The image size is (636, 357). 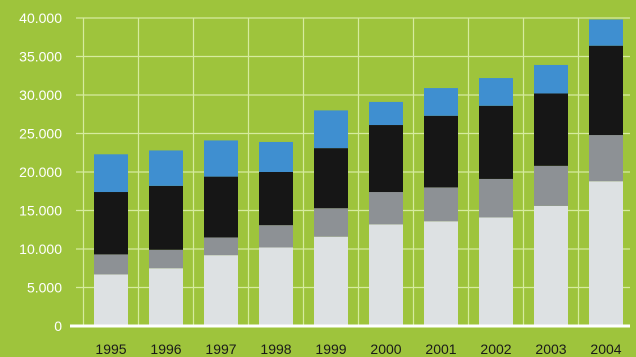 What do you see at coordinates (40, 18) in the screenshot?
I see `y-tick-label: 40.000` at bounding box center [40, 18].